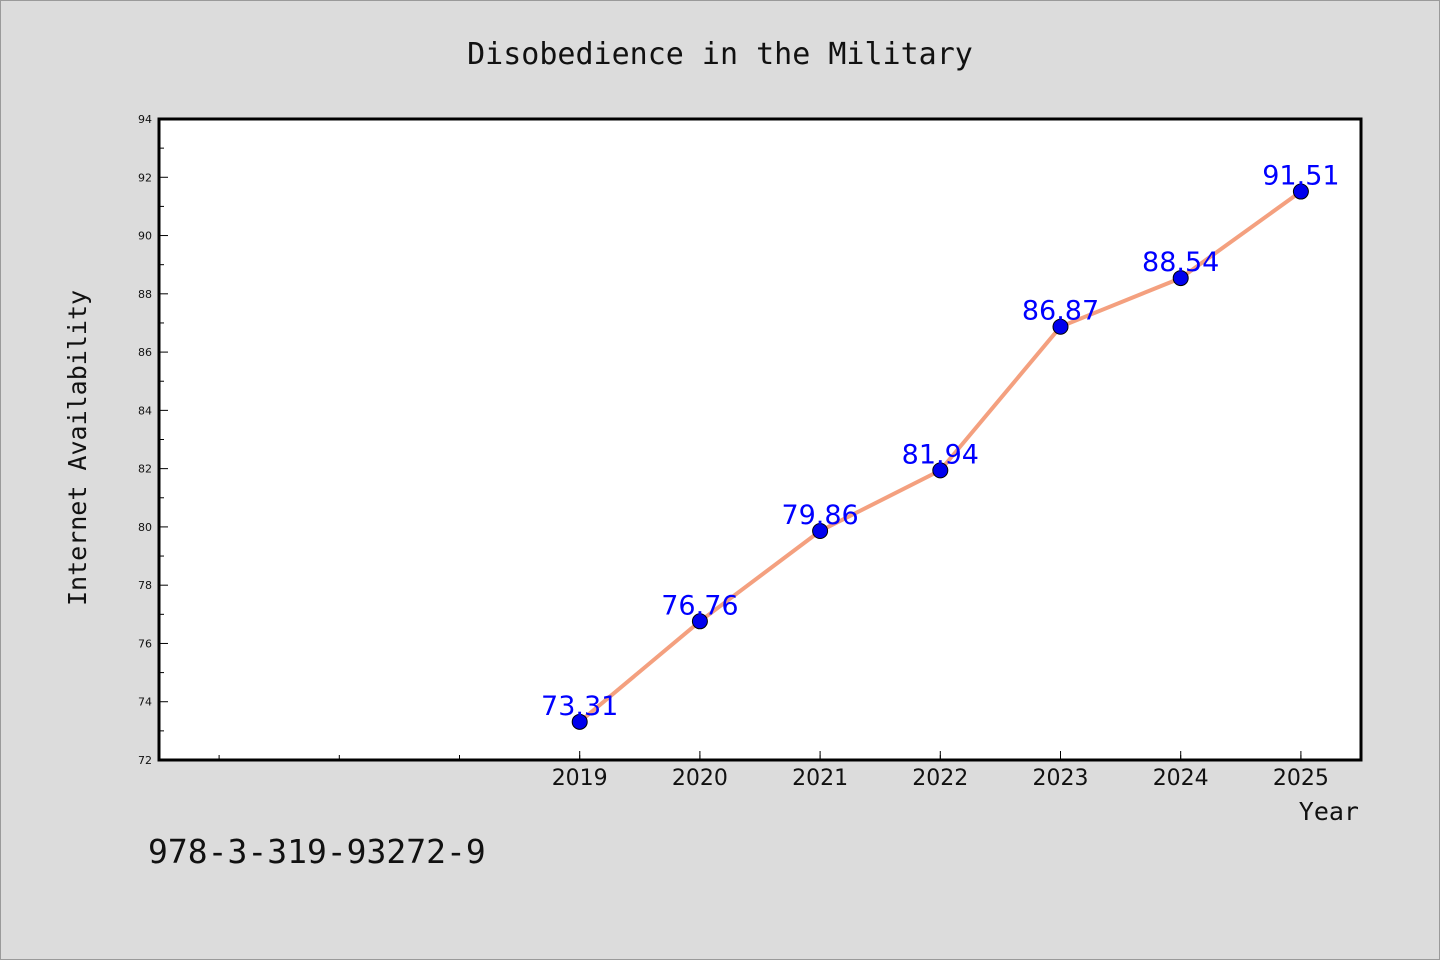 The image size is (1440, 960). What do you see at coordinates (773, 771) in the screenshot?
I see `x-axis: 2019 2020 2021 2022 2023 2024 2025` at bounding box center [773, 771].